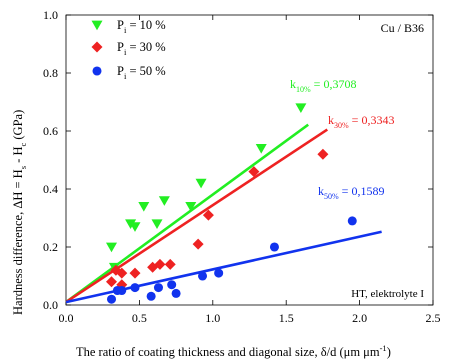 The width and height of the screenshot is (460, 363). I want to click on y-tick-label: 1.0, so click(50, 15).